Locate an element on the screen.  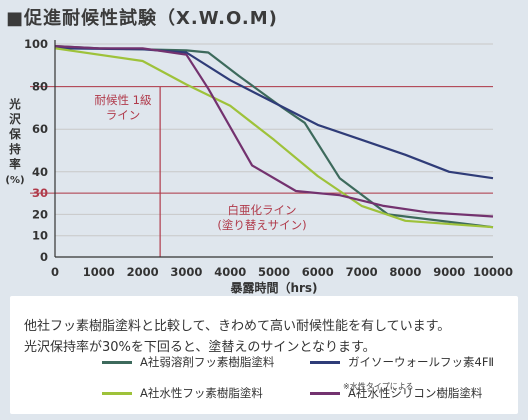
legend-item: ガイソーウォールフッ素4FⅡ is located at coordinates (402, 362).